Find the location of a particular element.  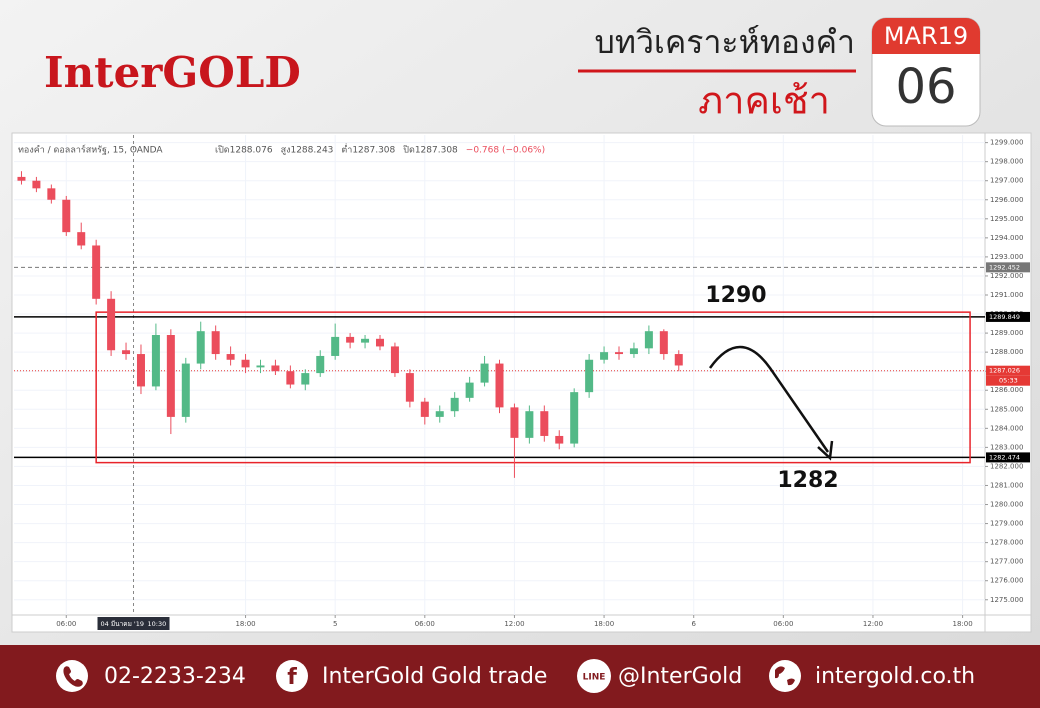

y-tick-label: 1294.000 is located at coordinates (1006, 238).